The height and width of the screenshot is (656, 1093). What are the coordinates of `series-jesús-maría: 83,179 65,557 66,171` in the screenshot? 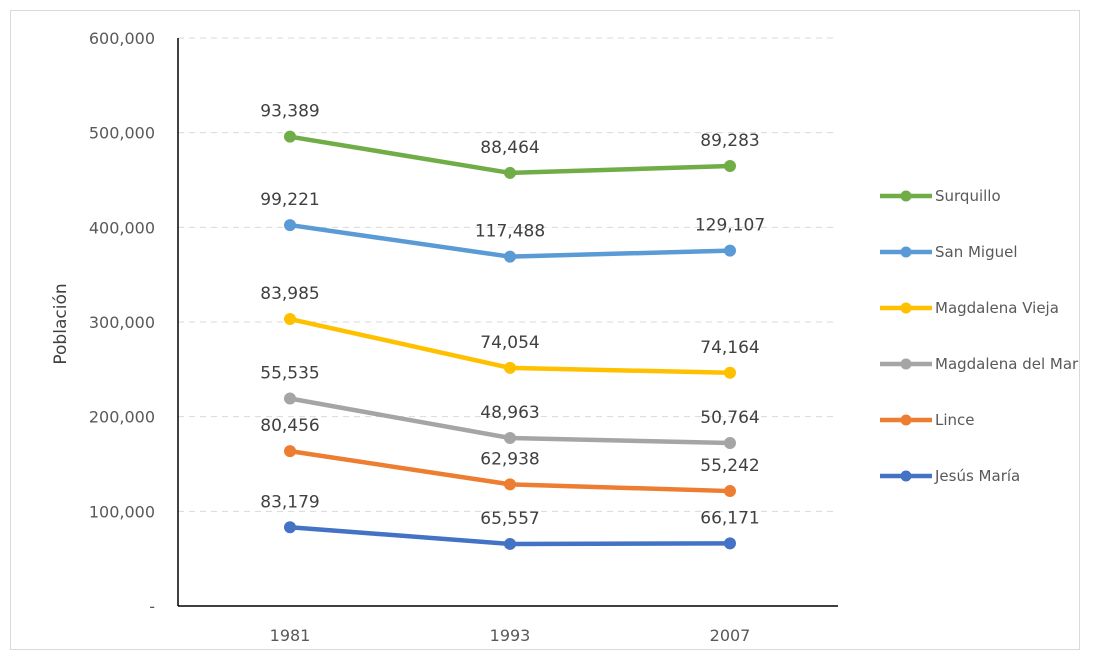 It's located at (510, 521).